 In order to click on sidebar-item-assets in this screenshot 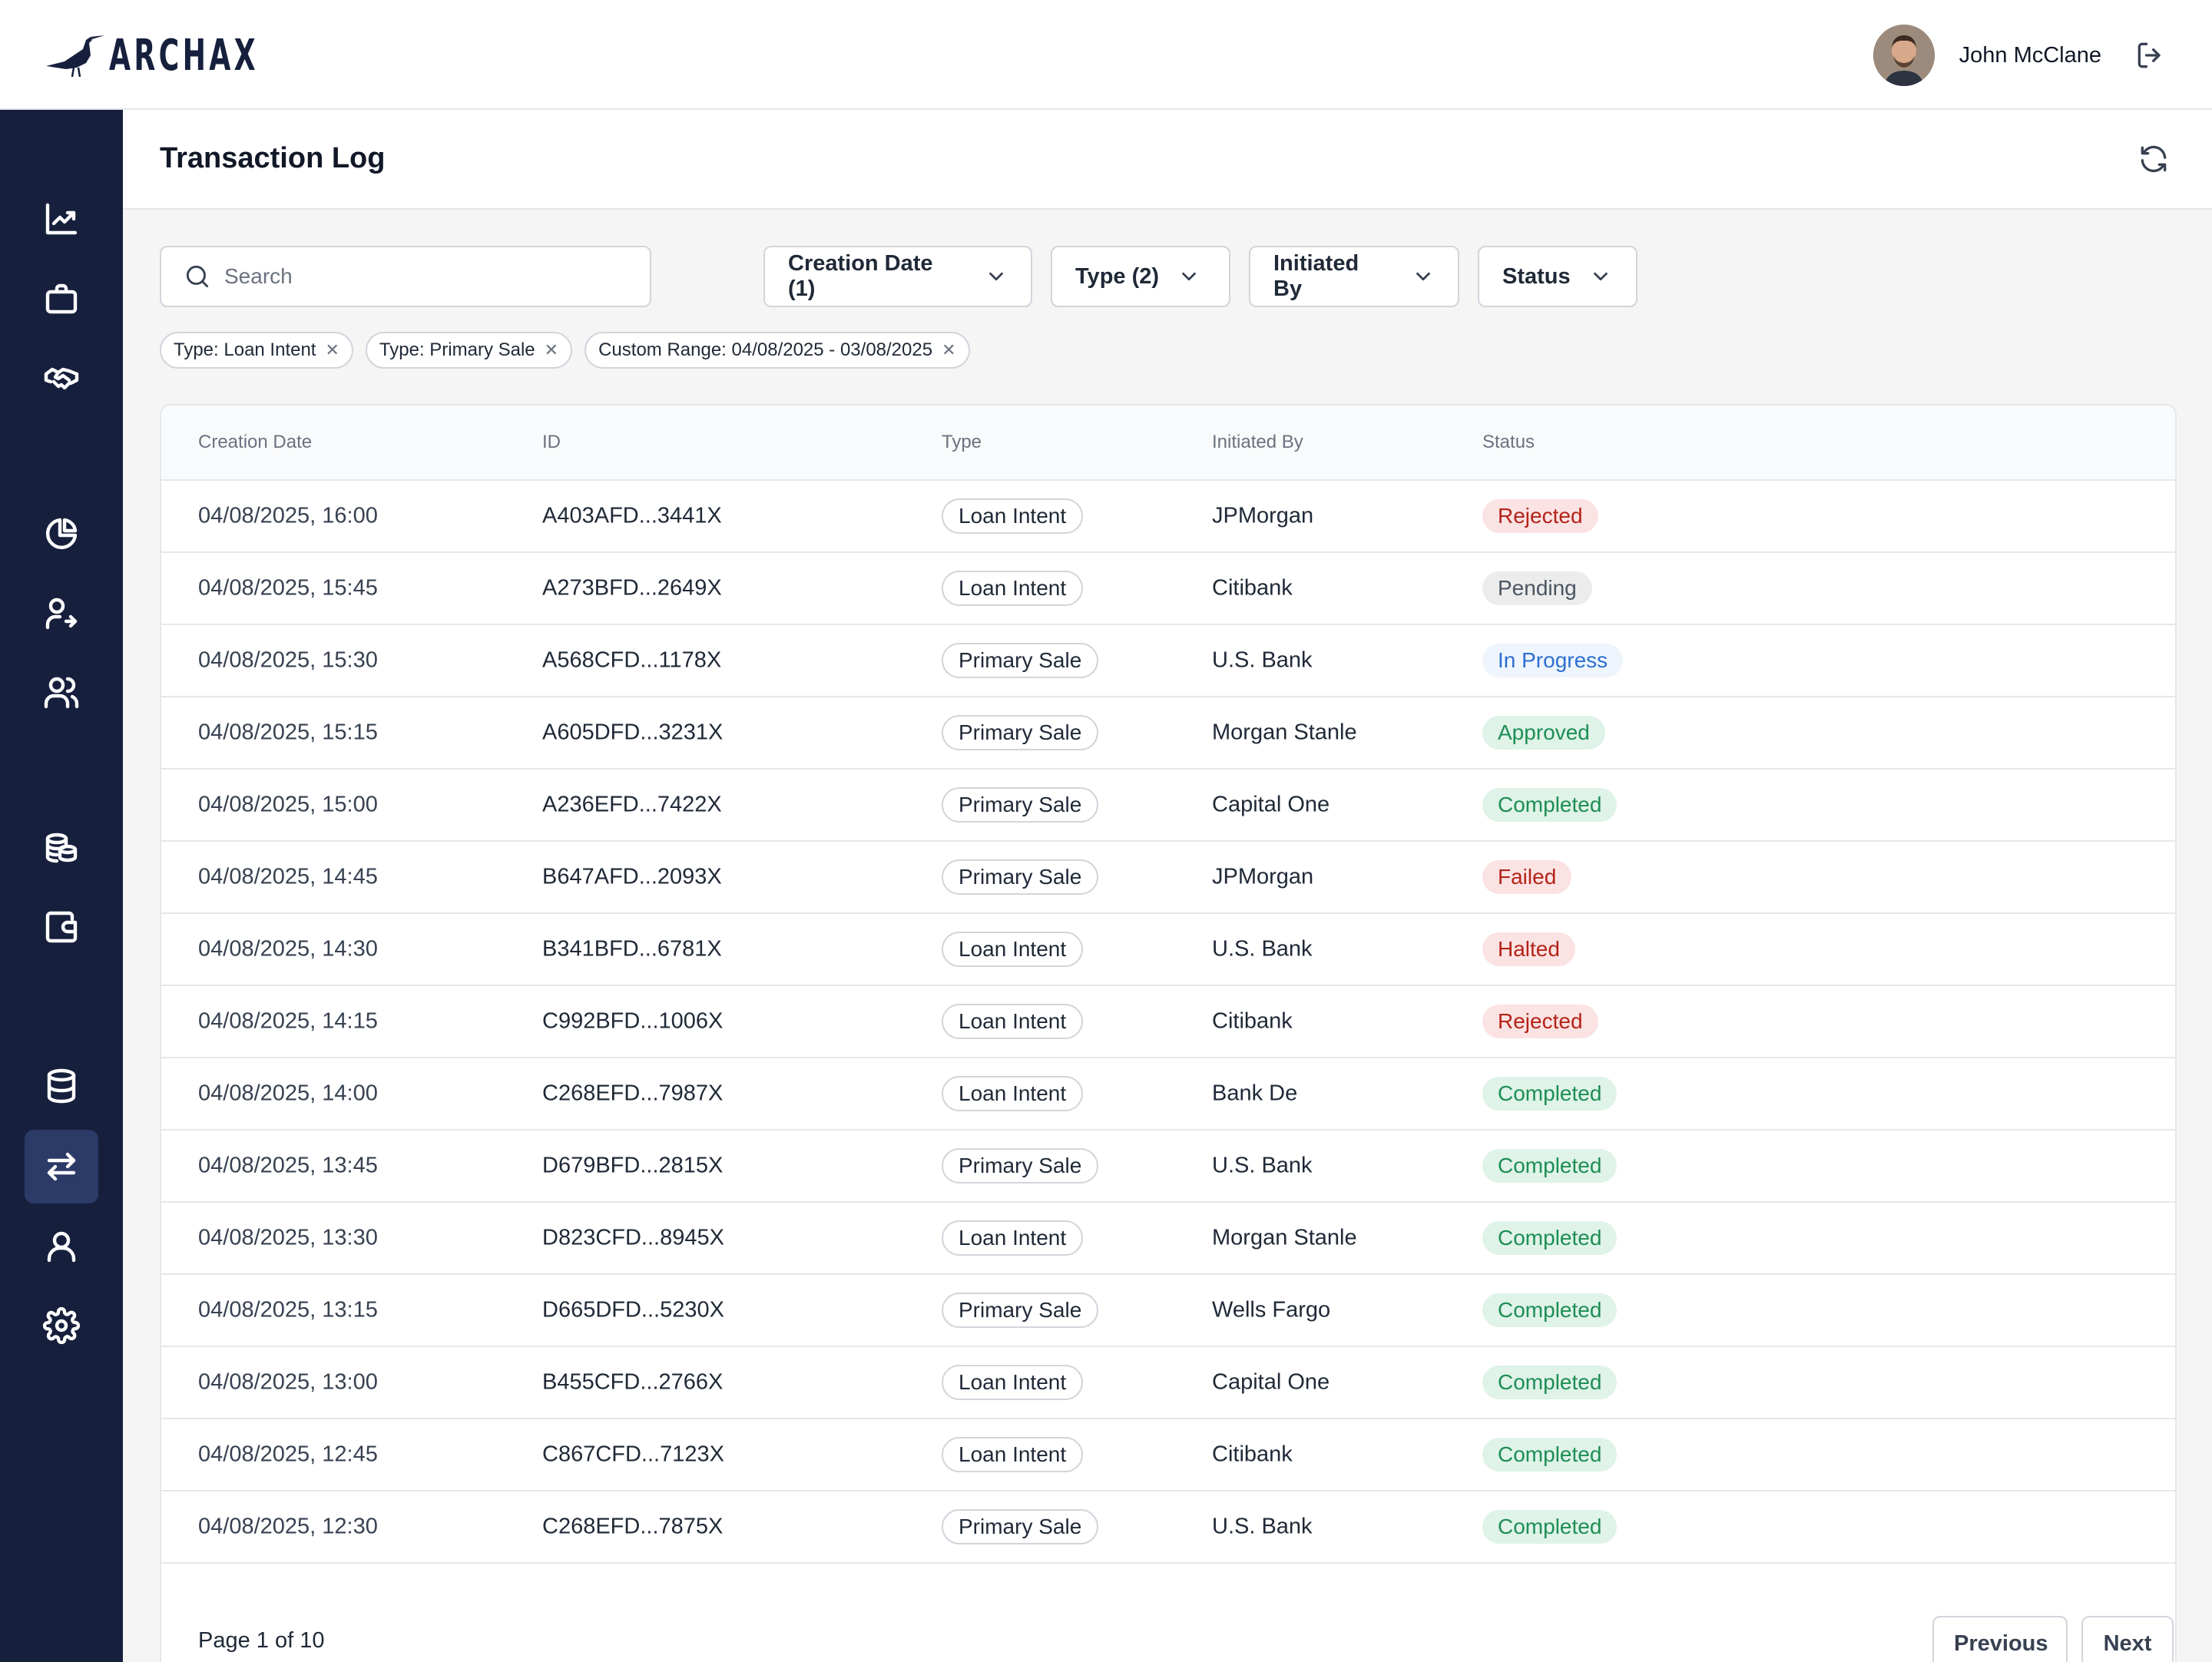, I will do `click(61, 848)`.